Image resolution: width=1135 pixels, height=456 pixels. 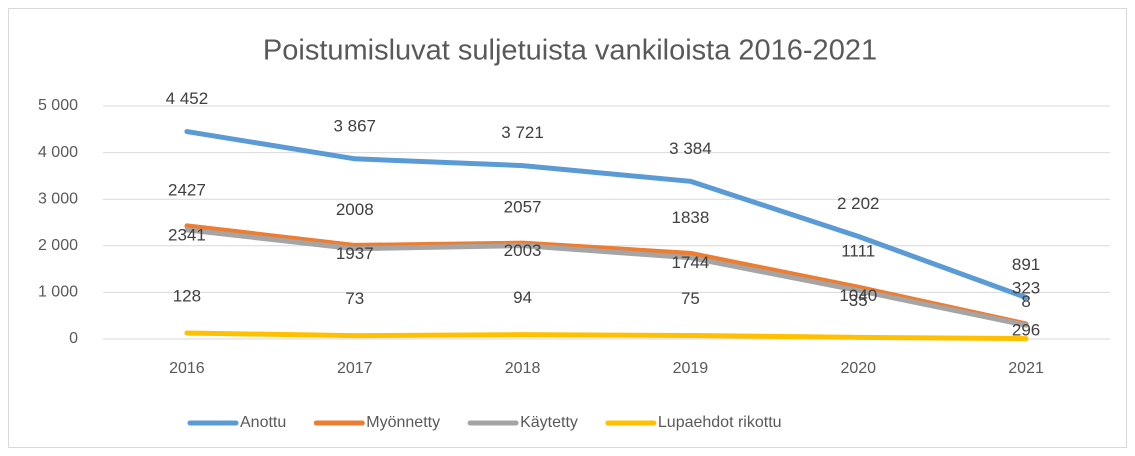 I want to click on data-label: 35, so click(x=858, y=300).